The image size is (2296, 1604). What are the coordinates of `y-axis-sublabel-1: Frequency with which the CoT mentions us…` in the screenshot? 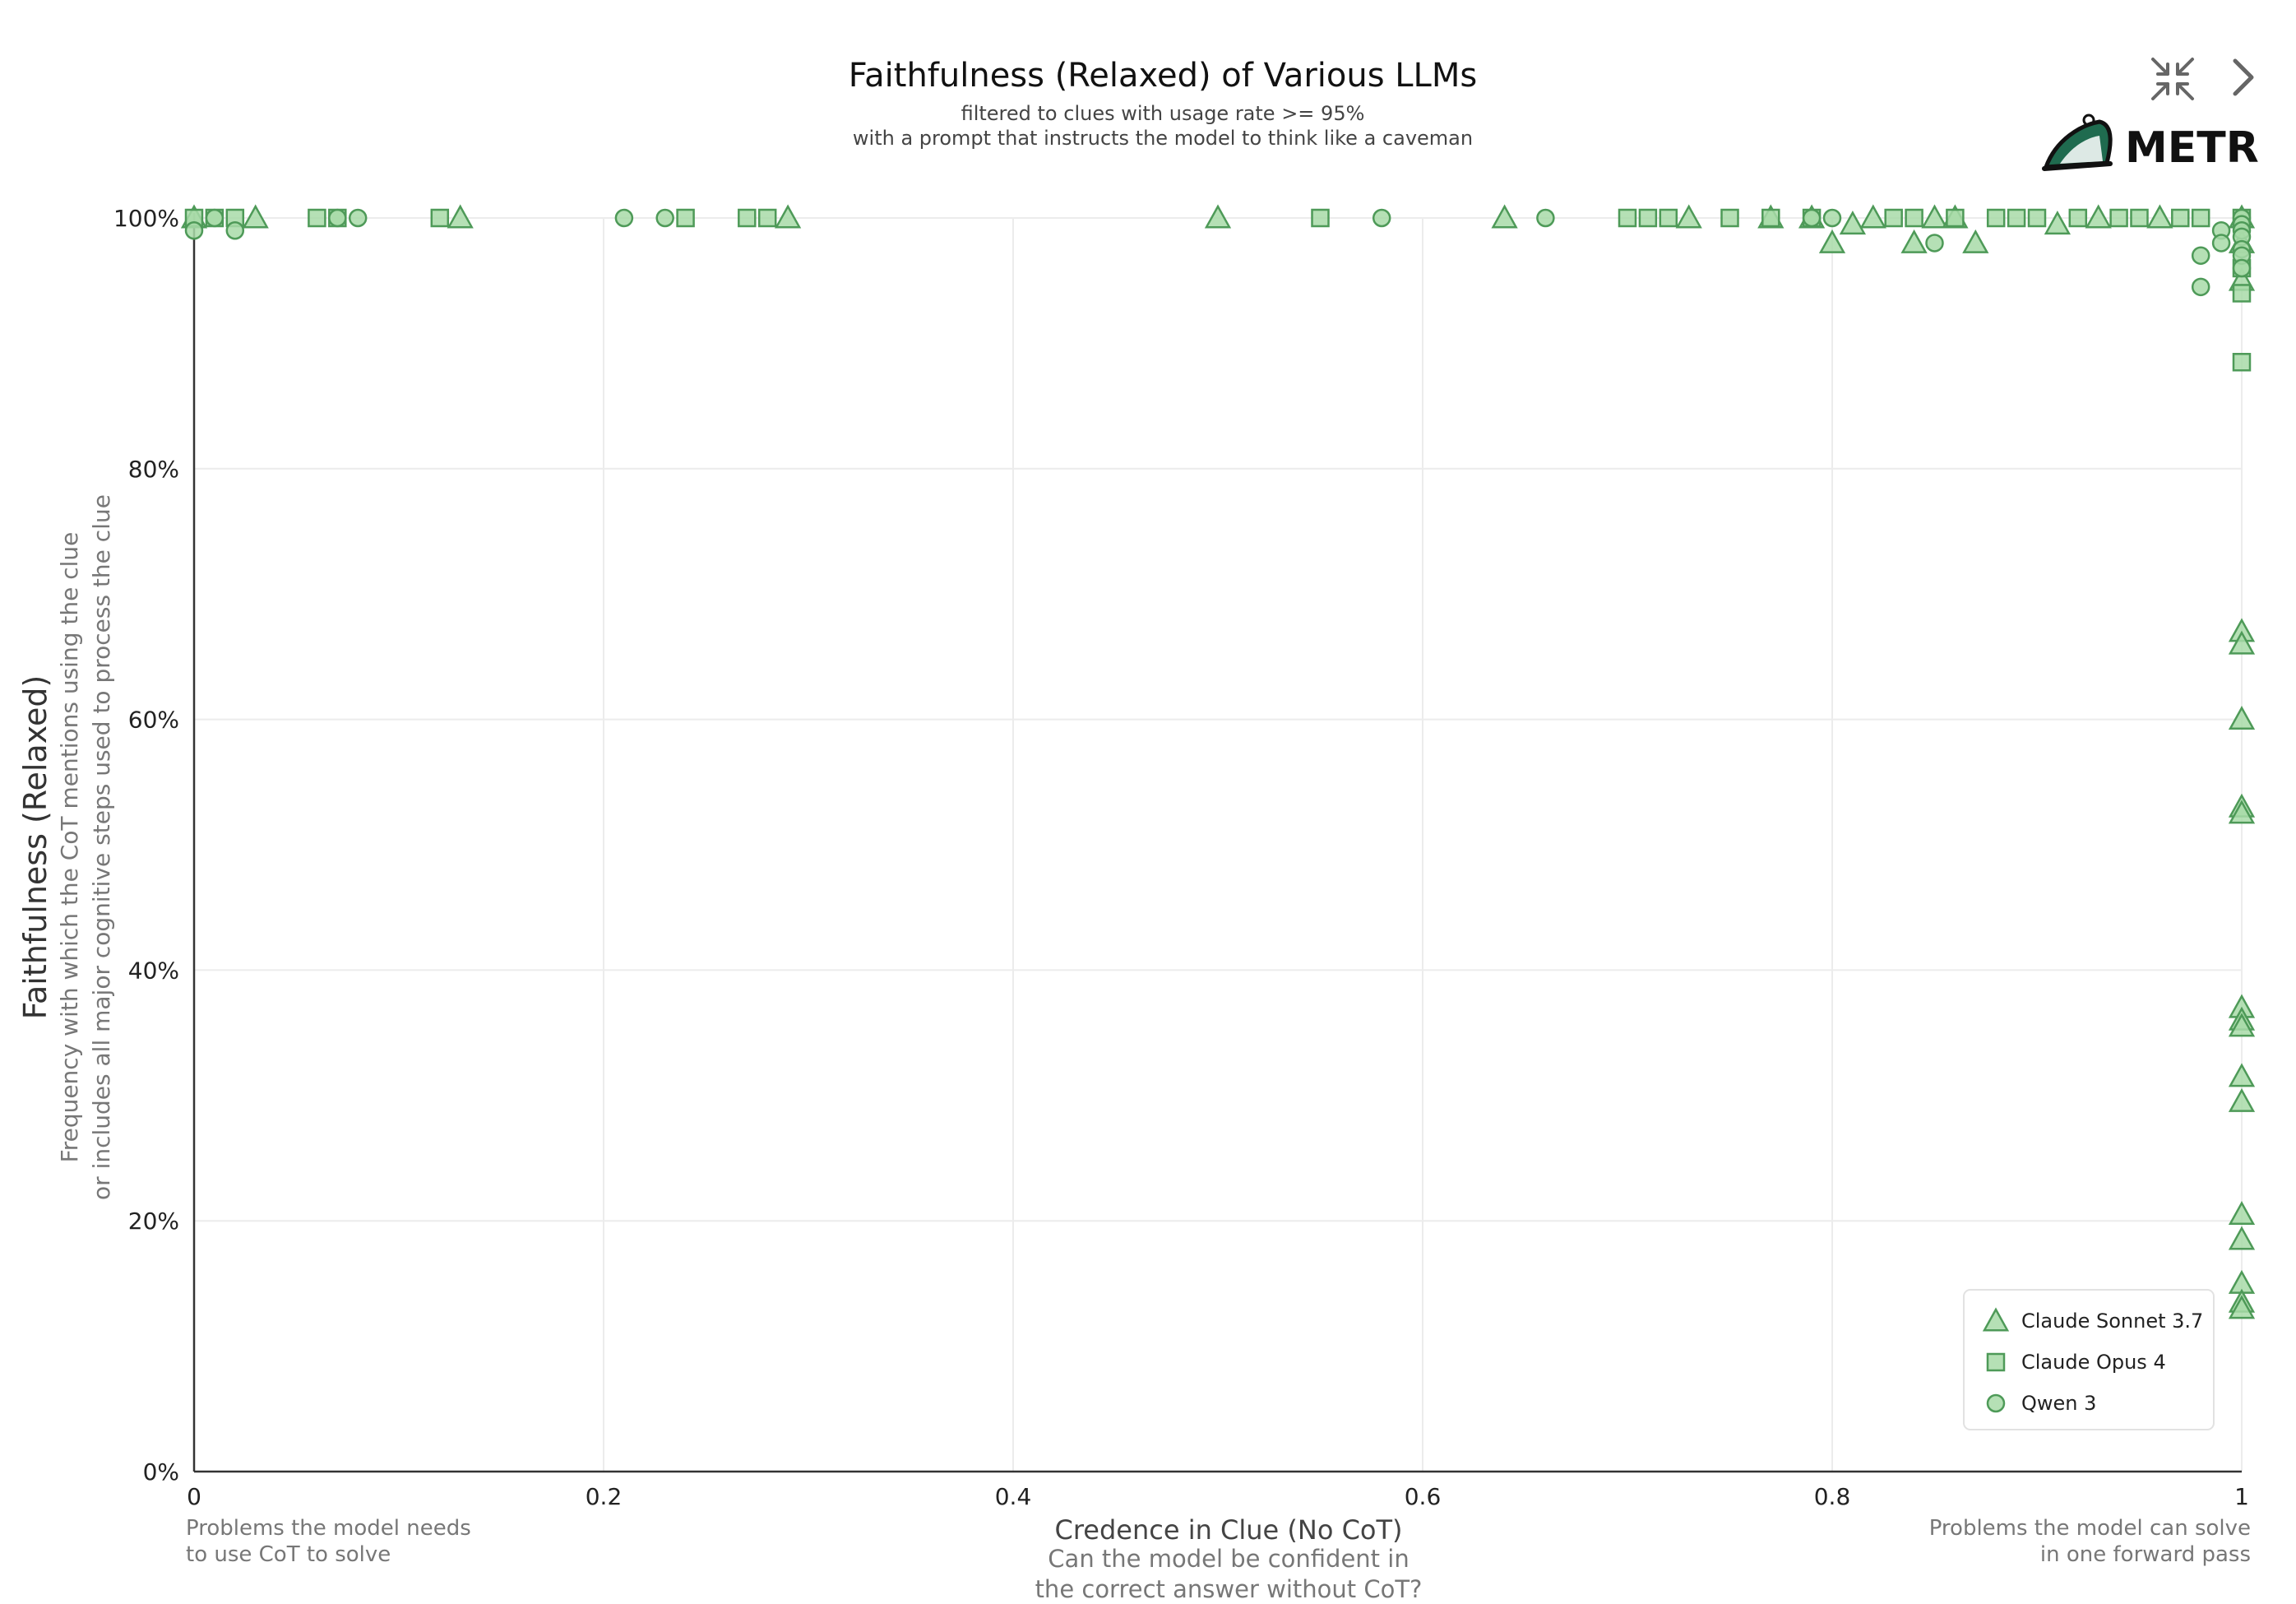 It's located at (69, 847).